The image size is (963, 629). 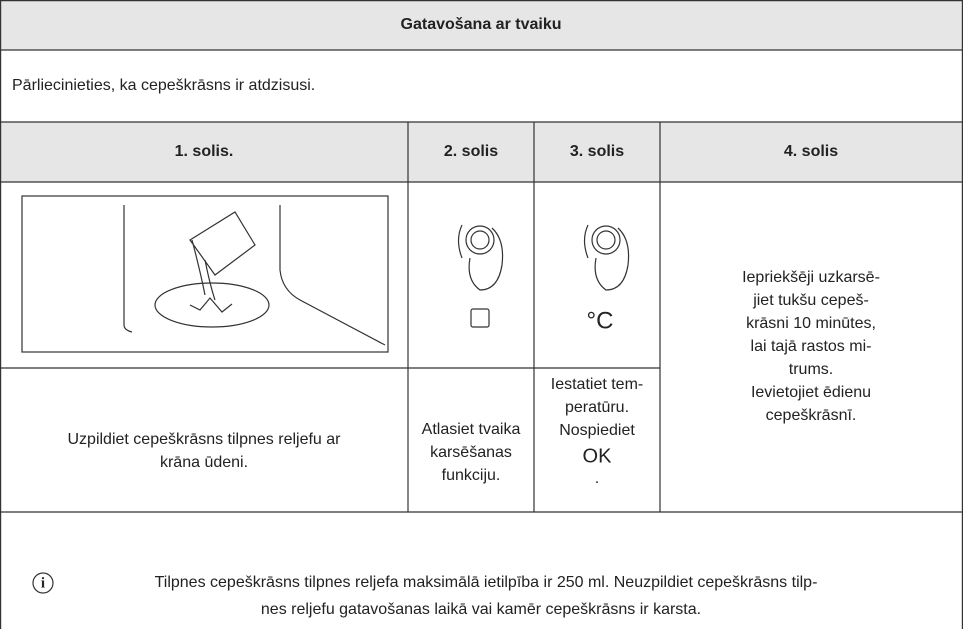 What do you see at coordinates (597, 384) in the screenshot?
I see `step-text: Iestatiet tem-` at bounding box center [597, 384].